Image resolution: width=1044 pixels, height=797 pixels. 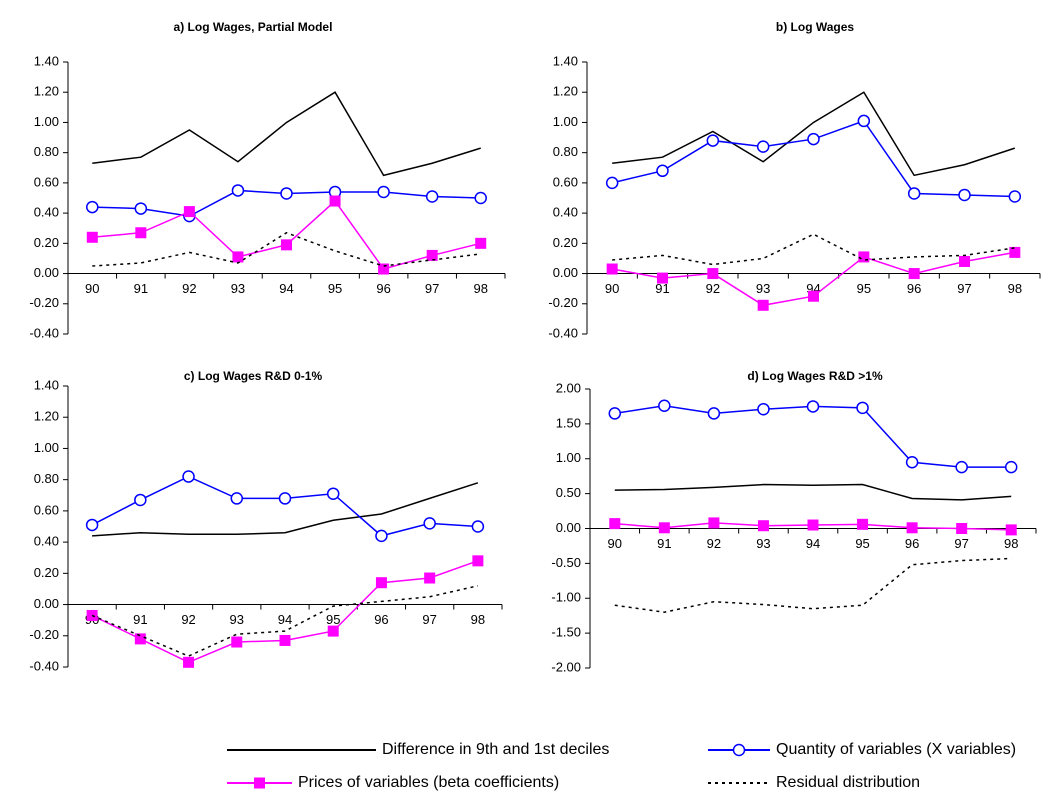 I want to click on y-tick-label: 0.60, so click(x=46, y=509).